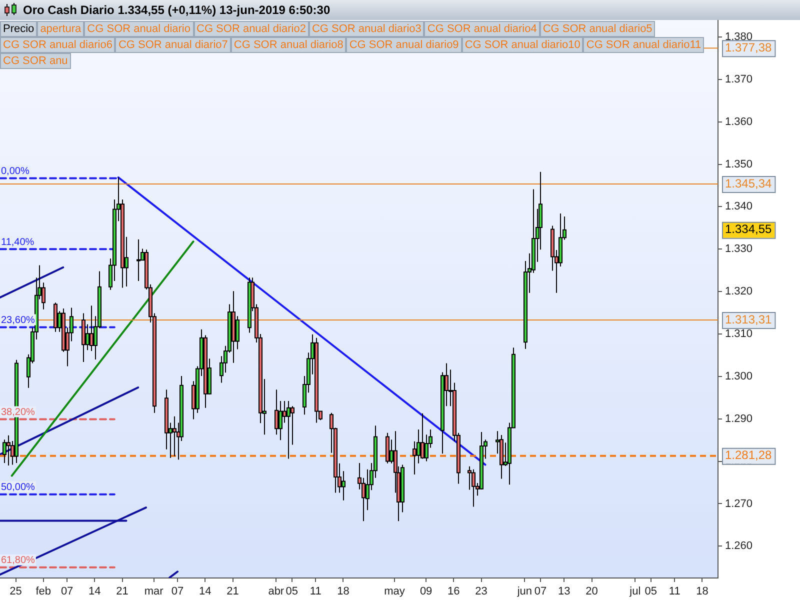 This screenshot has width=800, height=600. I want to click on y-tick-label: 1.290, so click(739, 418).